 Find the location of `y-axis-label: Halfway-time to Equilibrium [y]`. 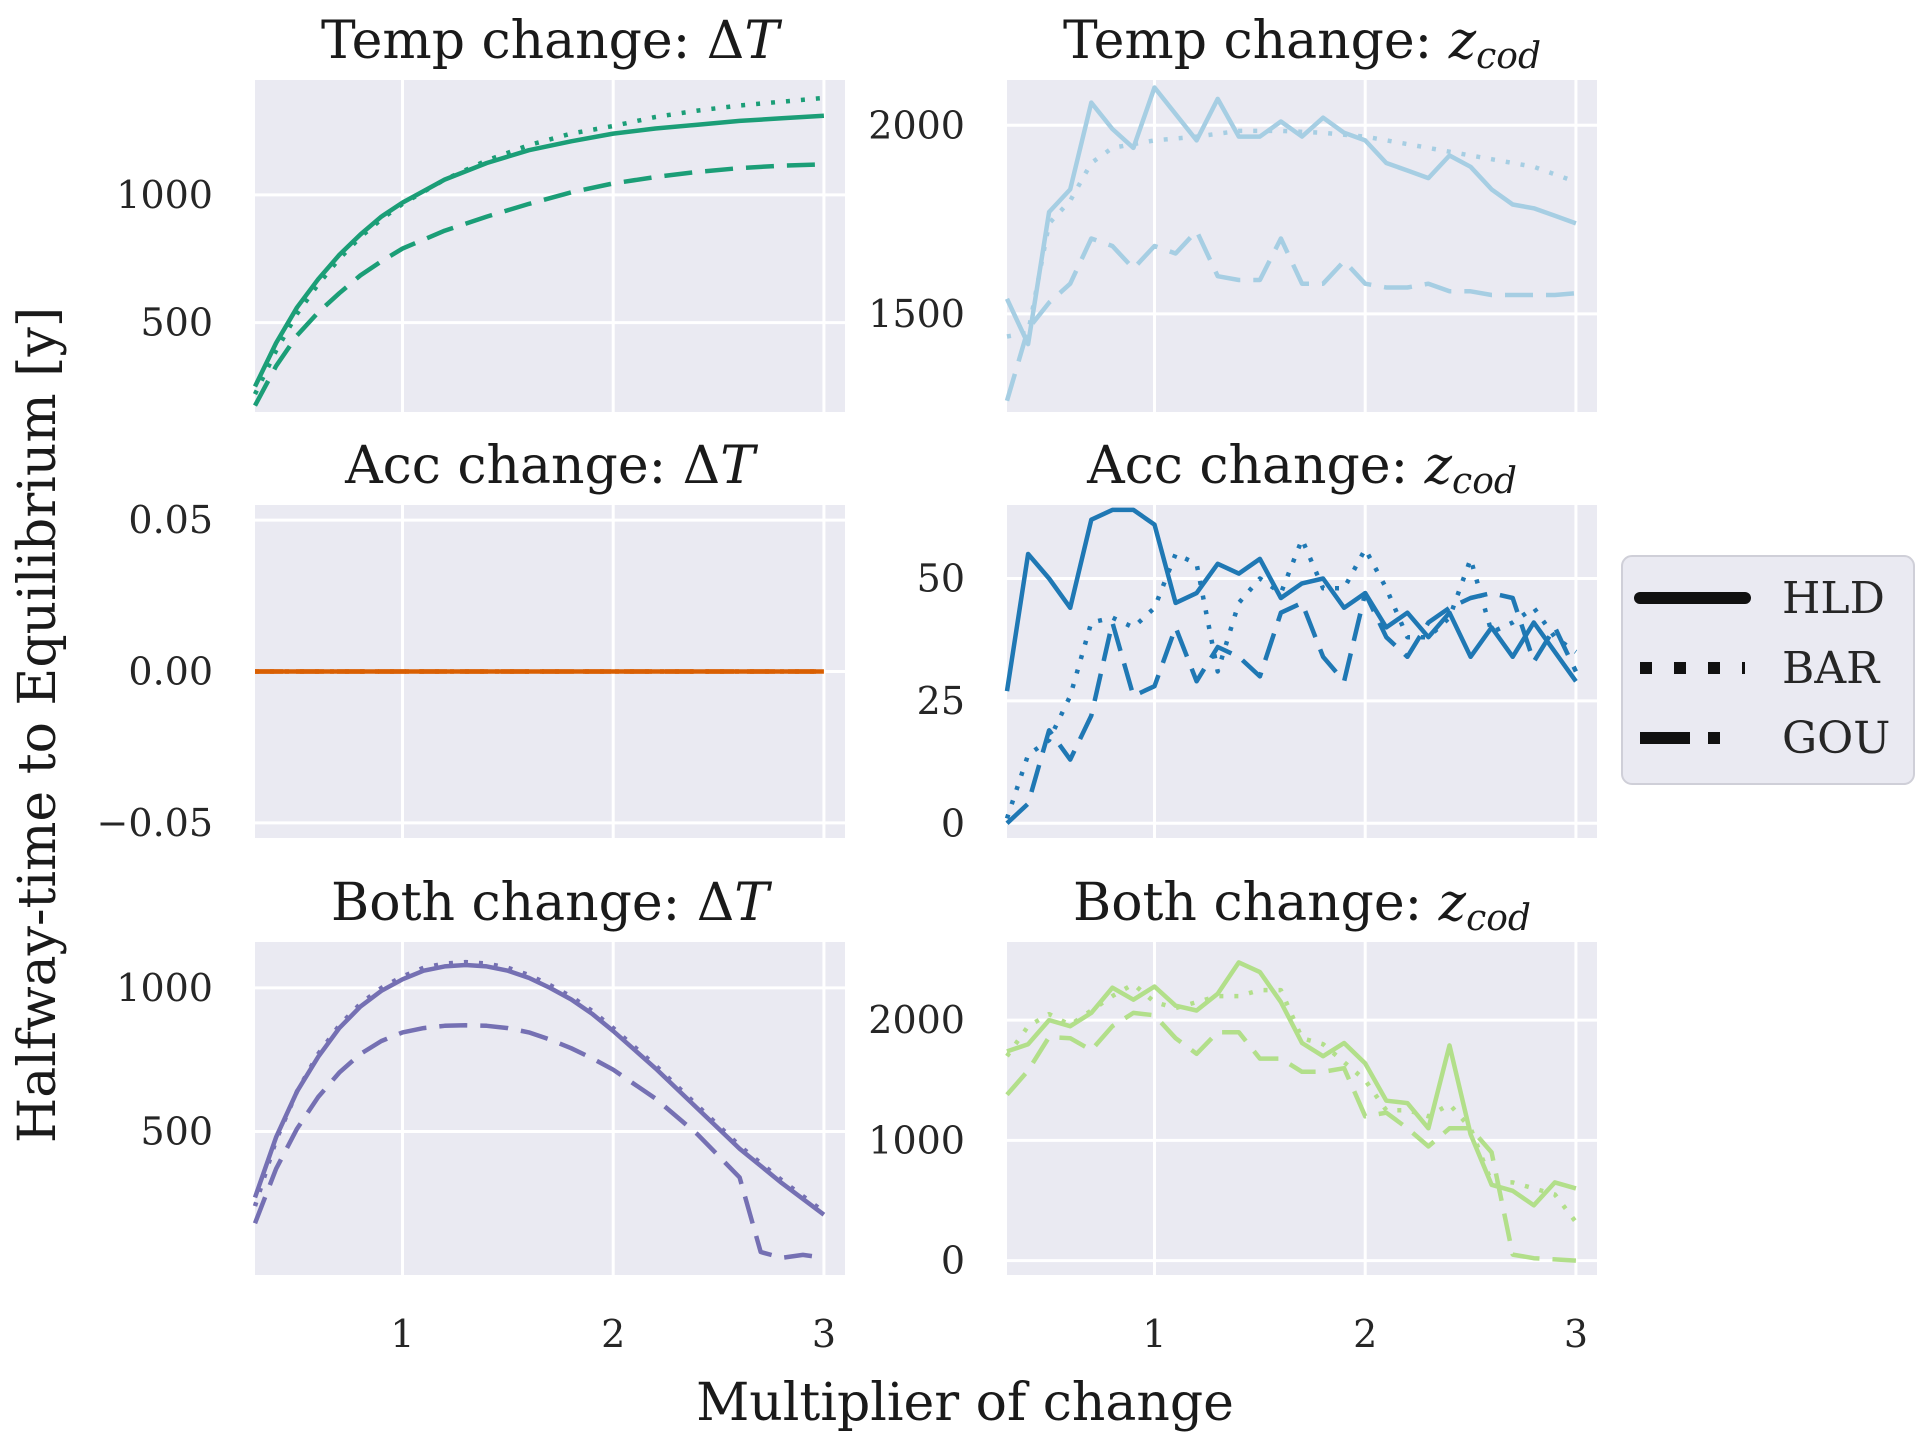

y-axis-label: Halfway-time to Equilibrium [y] is located at coordinates (38, 725).